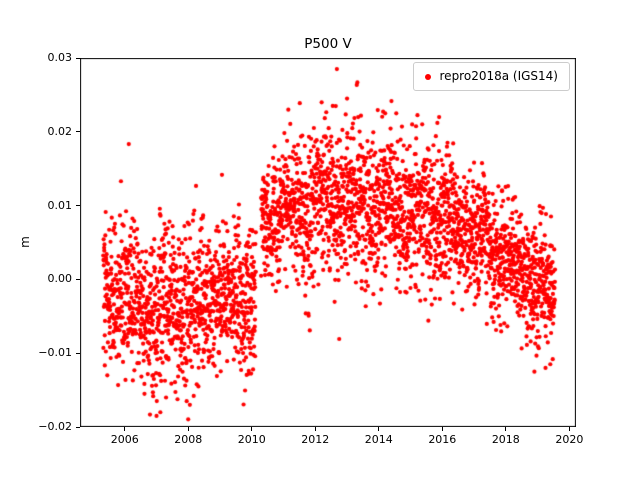  Describe the element at coordinates (251, 439) in the screenshot. I see `x-tick-label: 2010` at that location.